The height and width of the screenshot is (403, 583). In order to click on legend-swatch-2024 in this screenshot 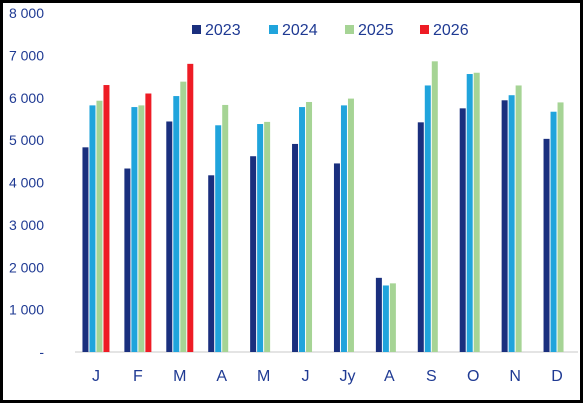, I will do `click(273, 29)`.